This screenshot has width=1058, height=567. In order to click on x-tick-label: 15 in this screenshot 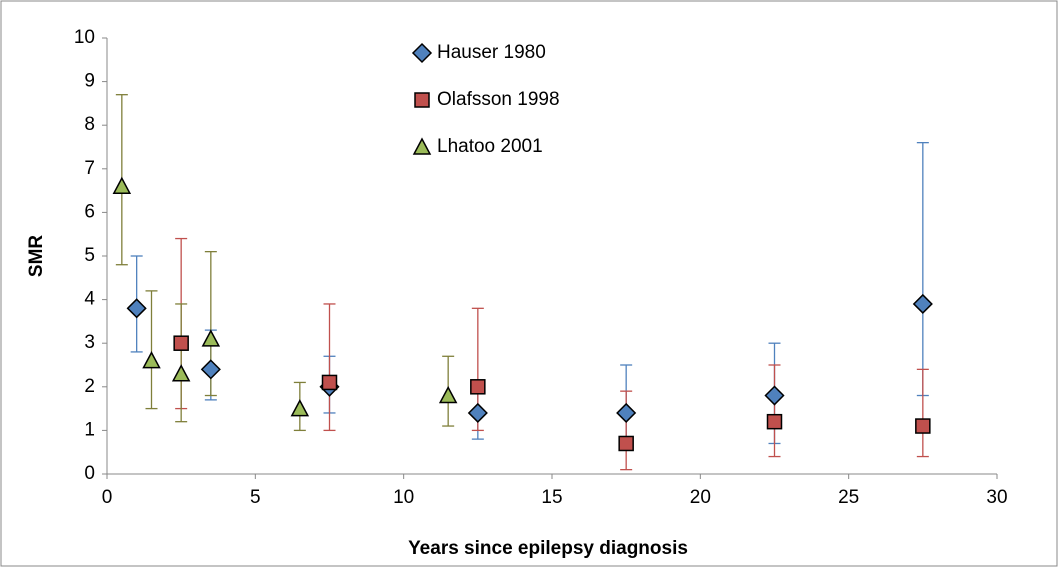, I will do `click(551, 497)`.